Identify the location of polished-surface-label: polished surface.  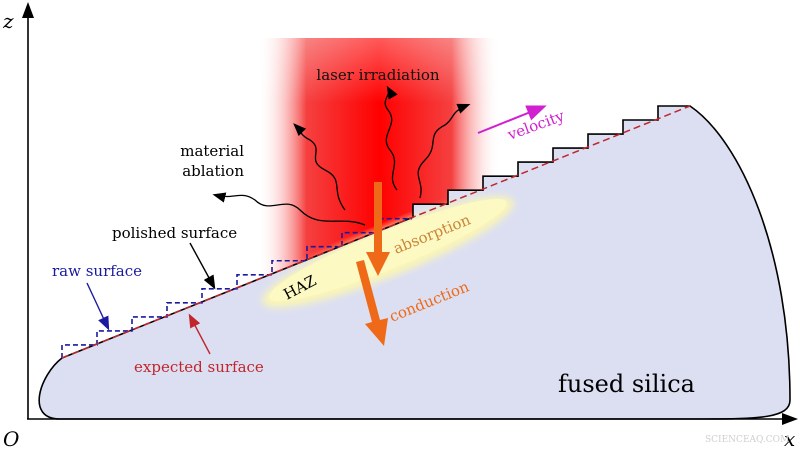
(174, 233).